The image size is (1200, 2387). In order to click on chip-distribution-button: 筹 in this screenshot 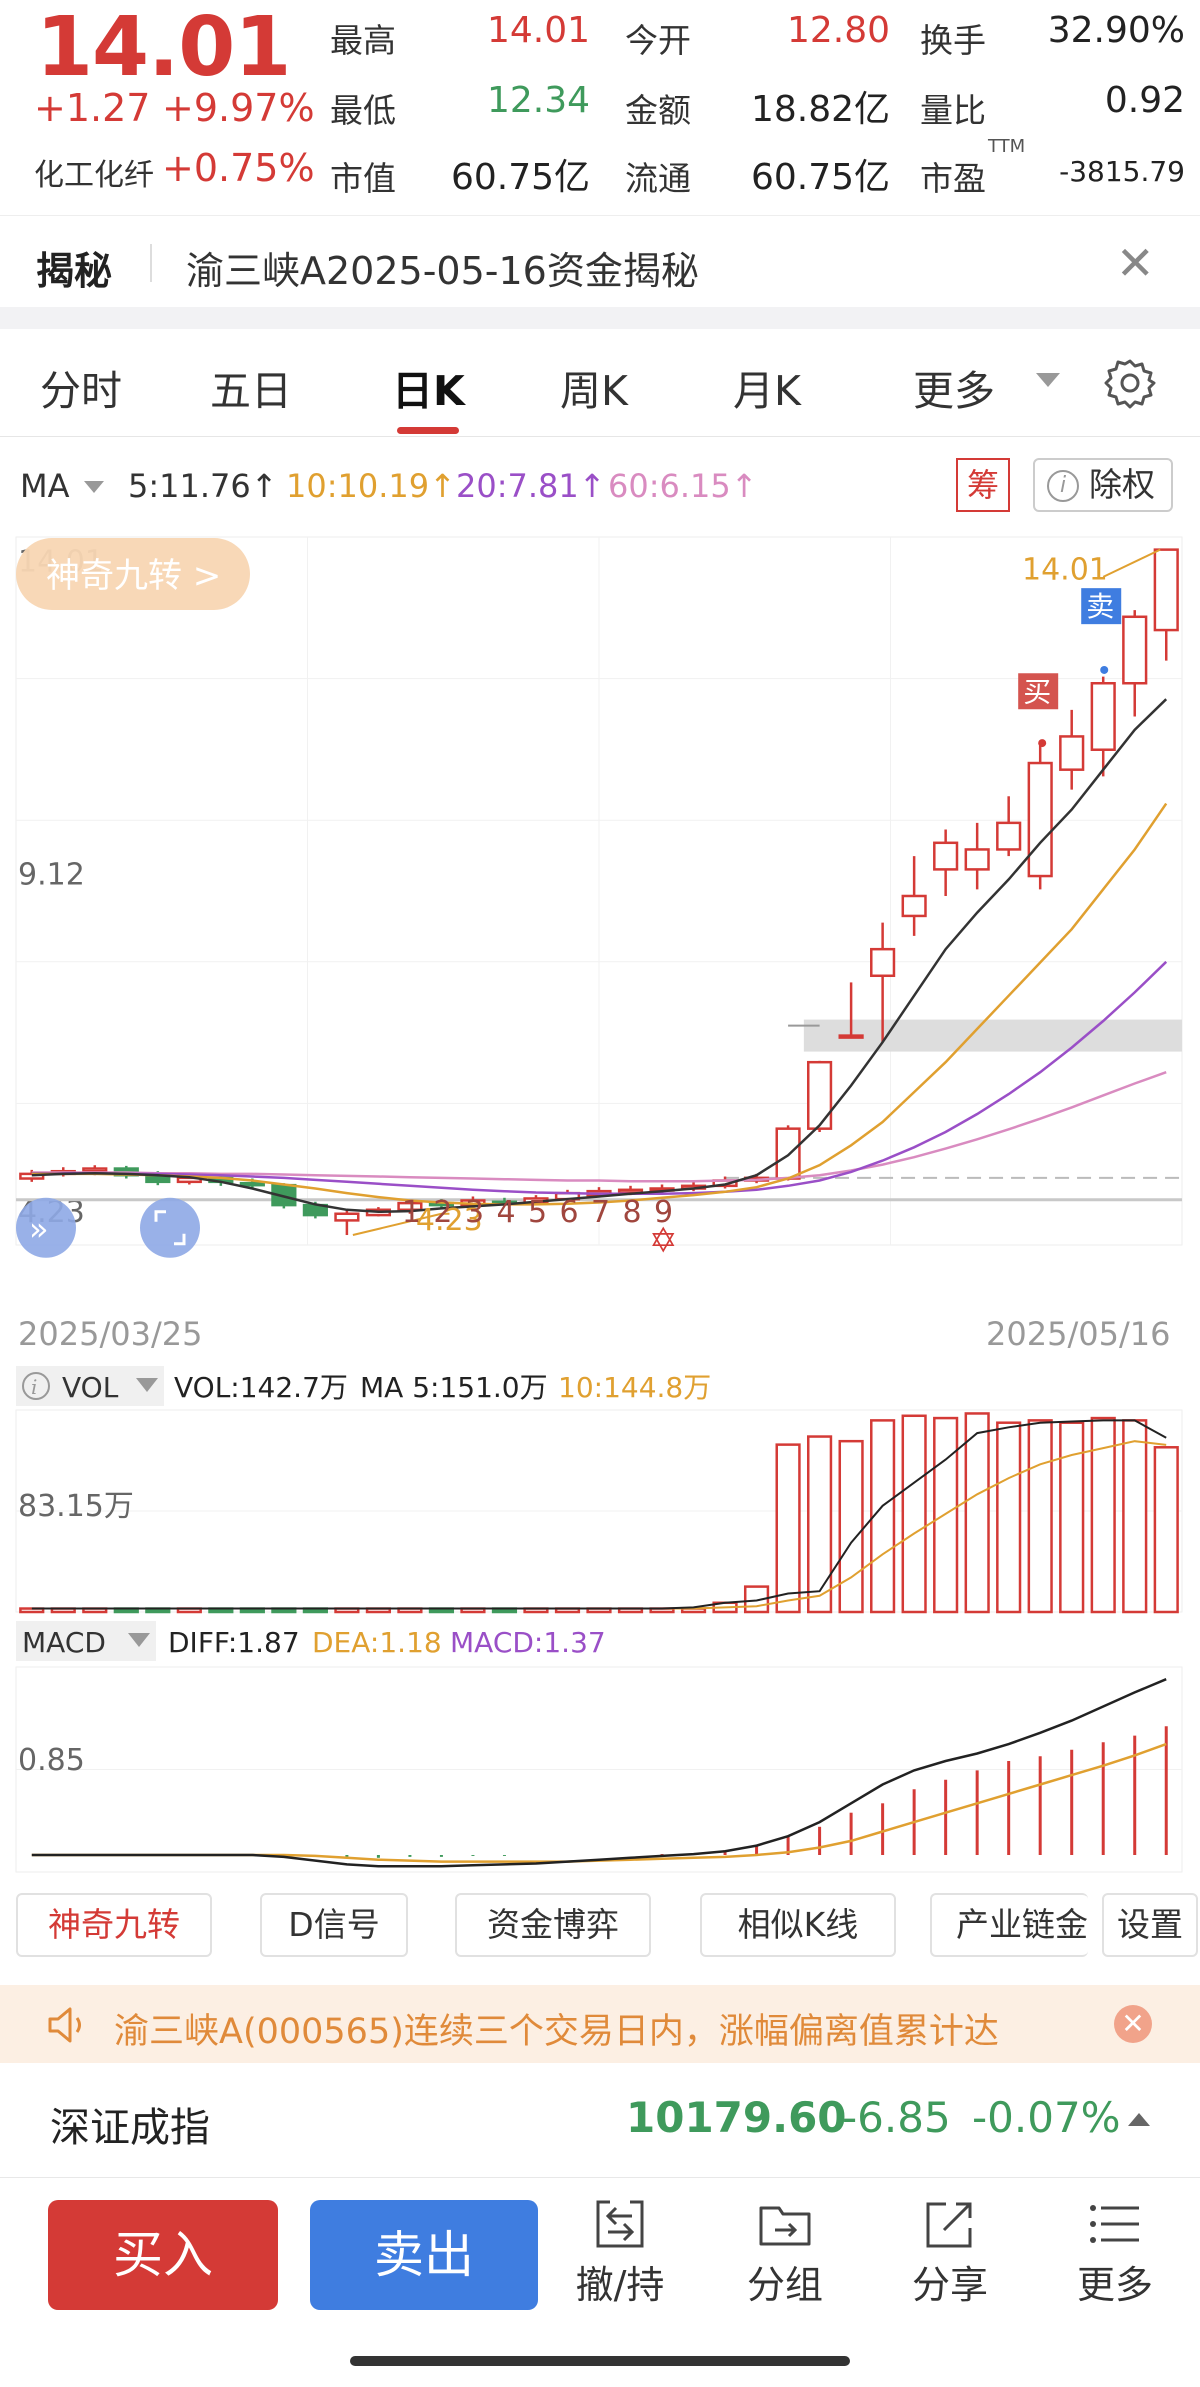, I will do `click(983, 485)`.